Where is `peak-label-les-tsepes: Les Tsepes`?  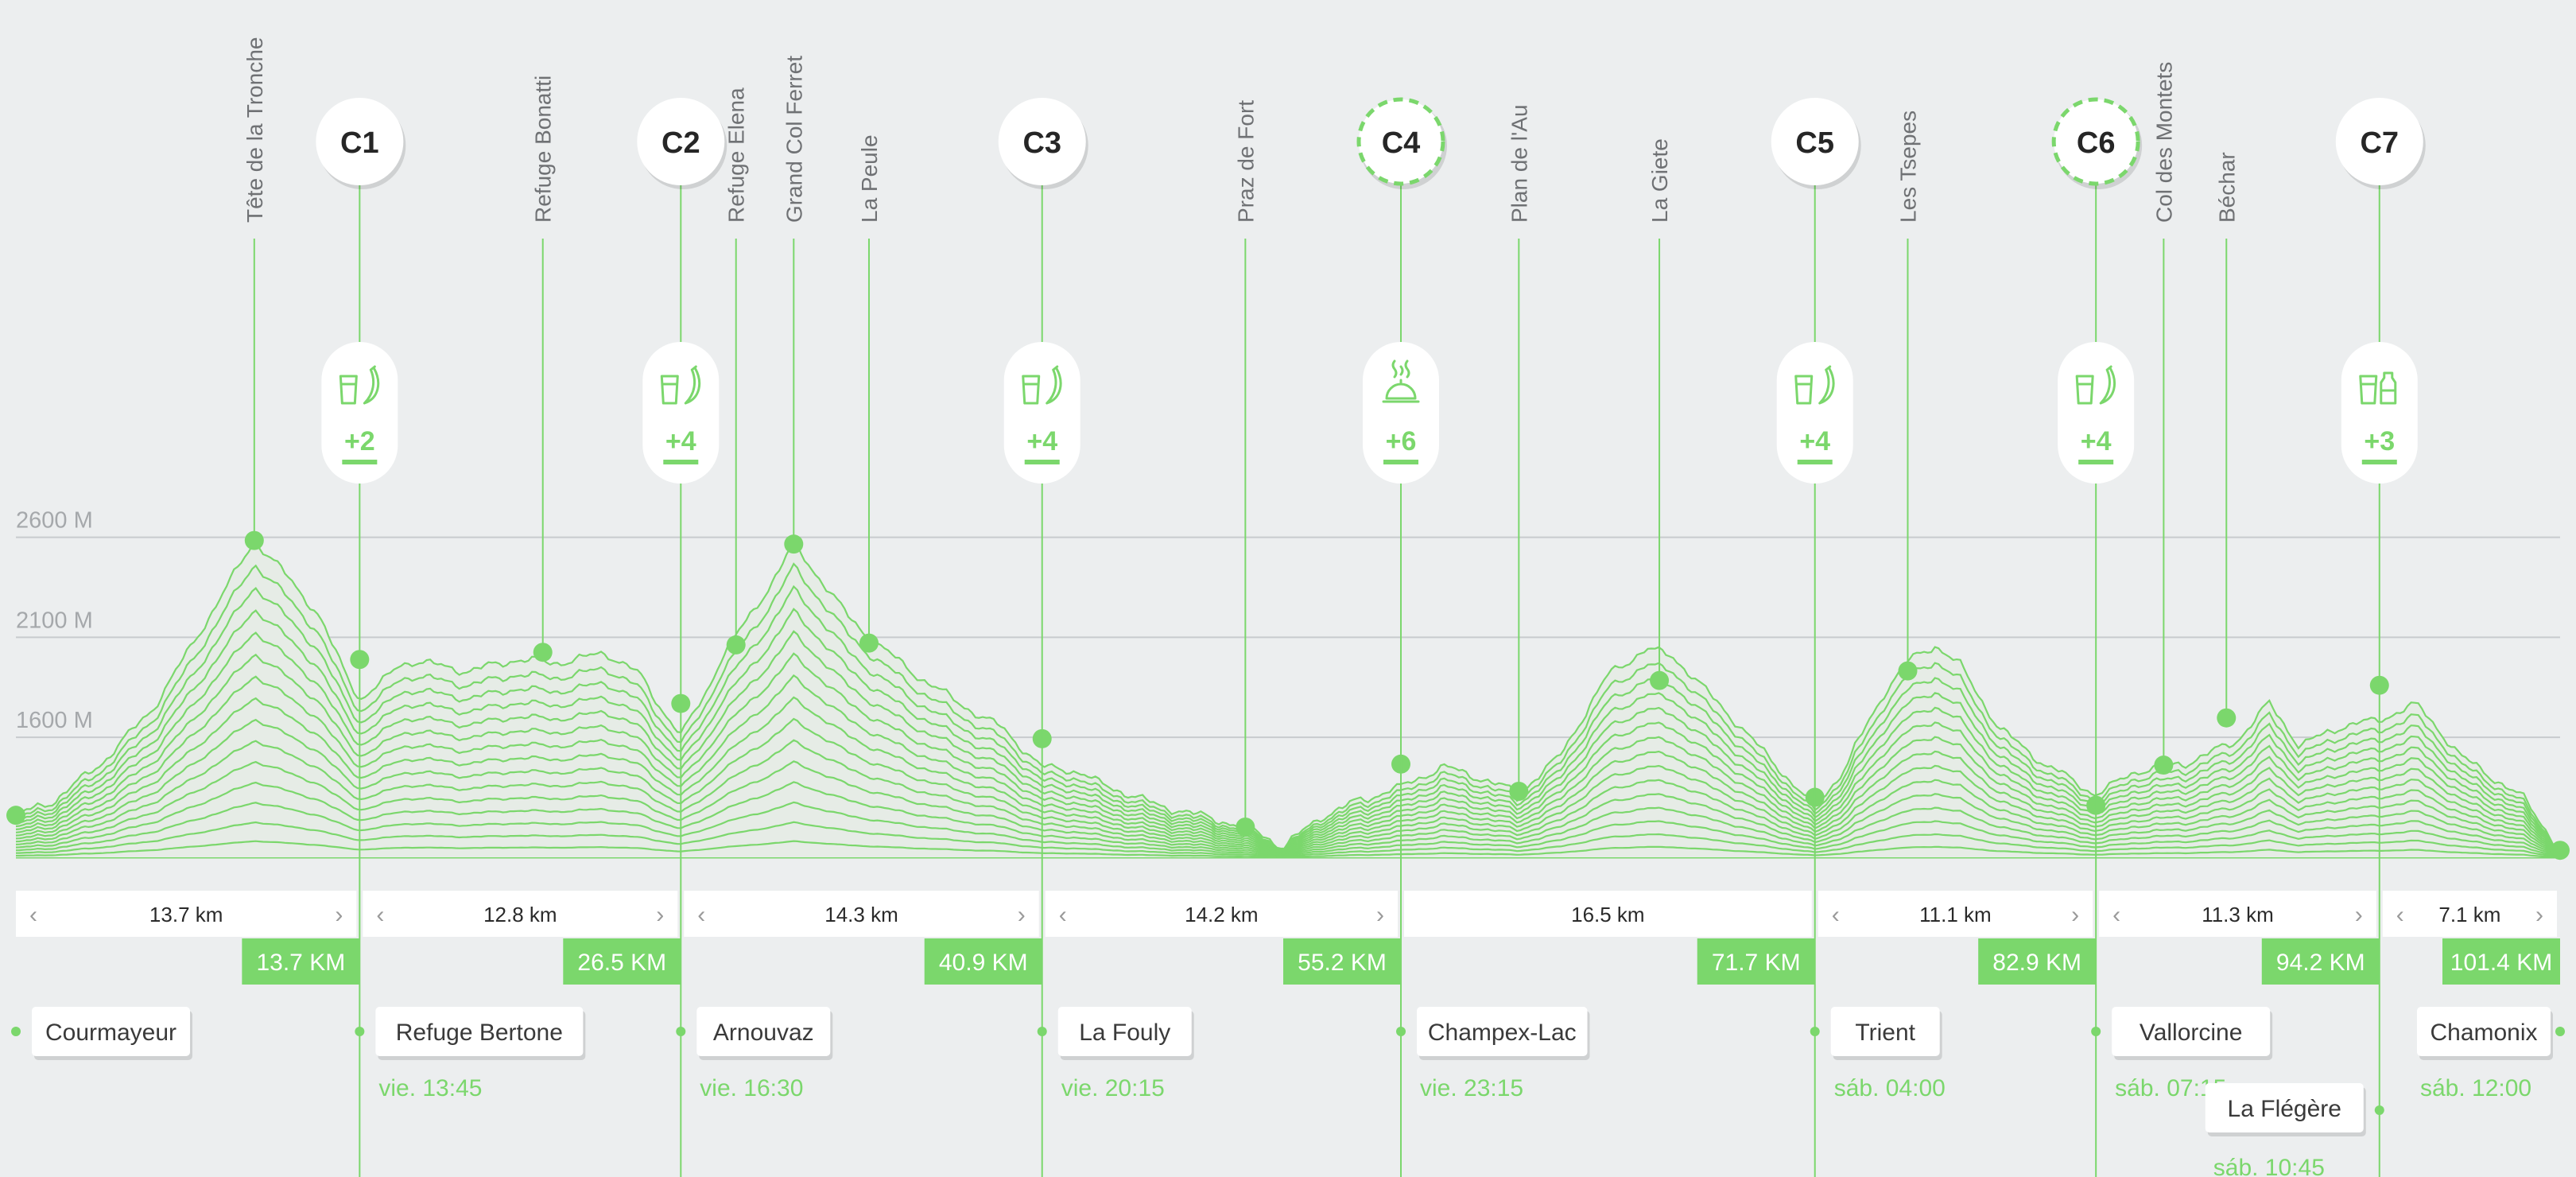 peak-label-les-tsepes: Les Tsepes is located at coordinates (1908, 167).